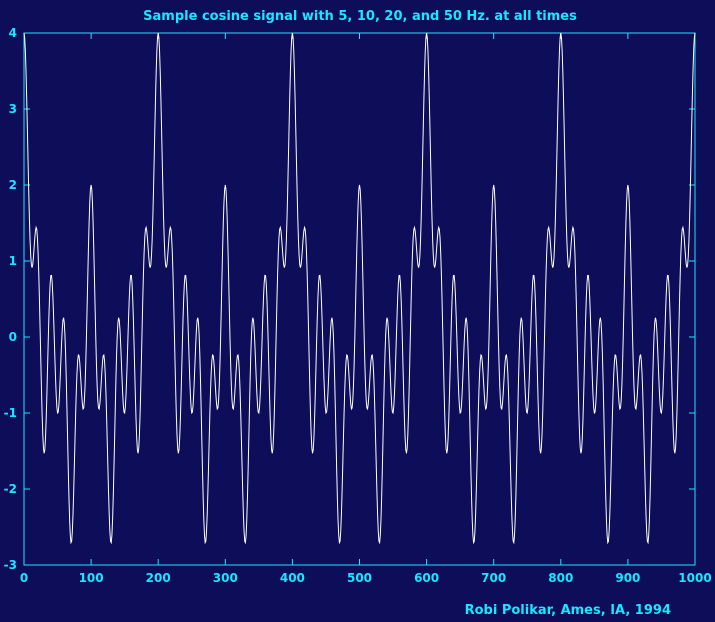 The width and height of the screenshot is (715, 622). What do you see at coordinates (10, 413) in the screenshot?
I see `y-tick-label: -1` at bounding box center [10, 413].